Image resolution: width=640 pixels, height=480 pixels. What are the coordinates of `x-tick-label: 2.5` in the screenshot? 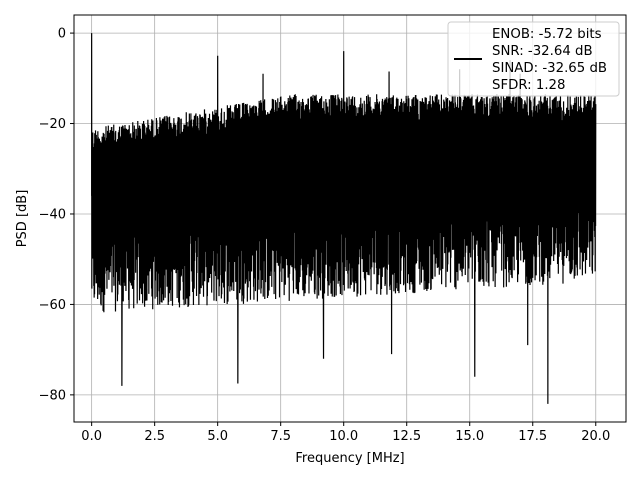 It's located at (154, 436).